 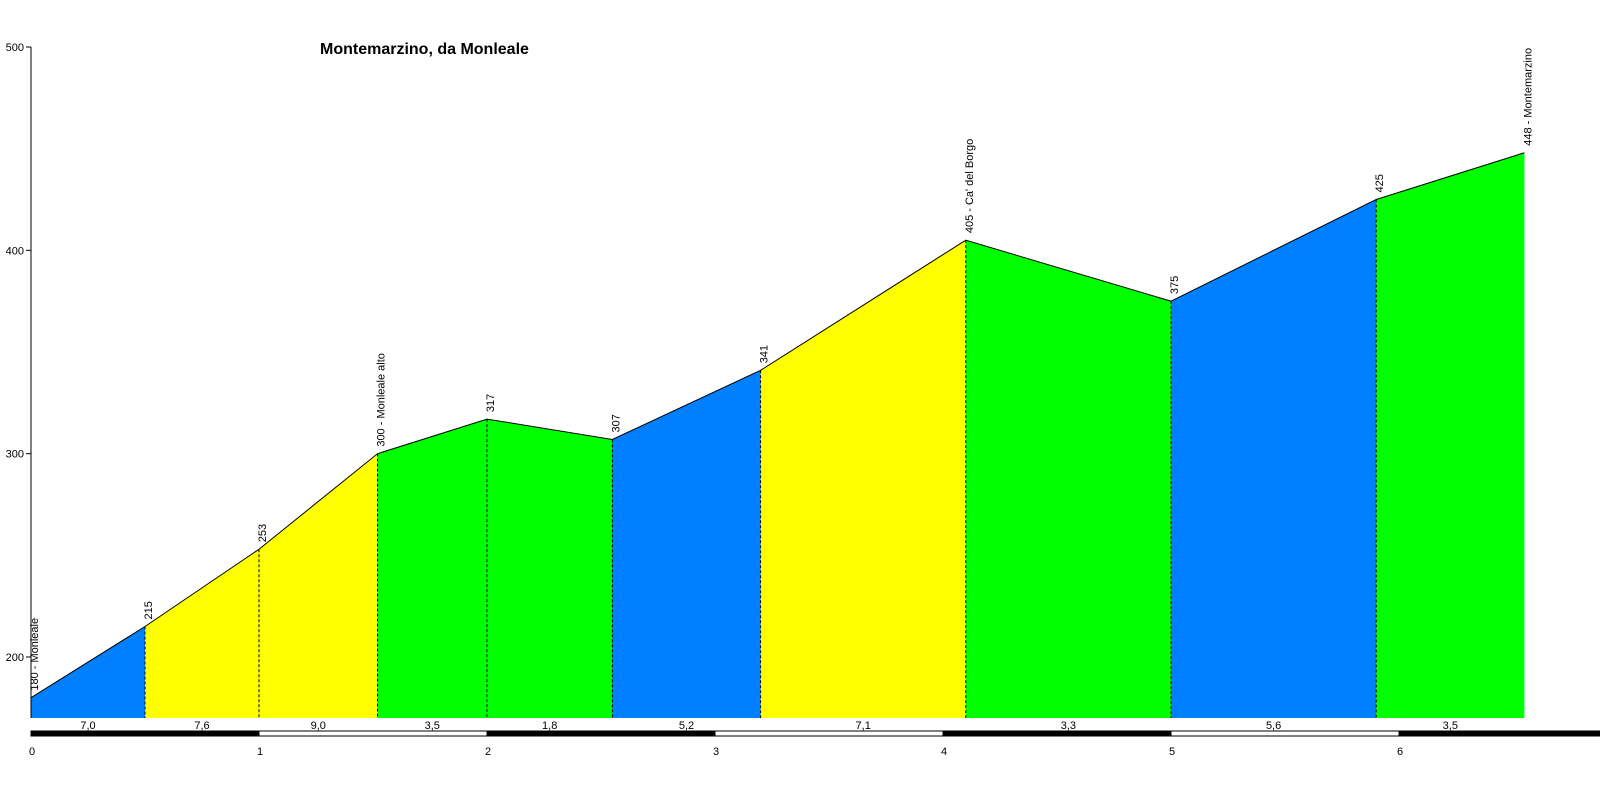 I want to click on point-label: 425, so click(x=1380, y=183).